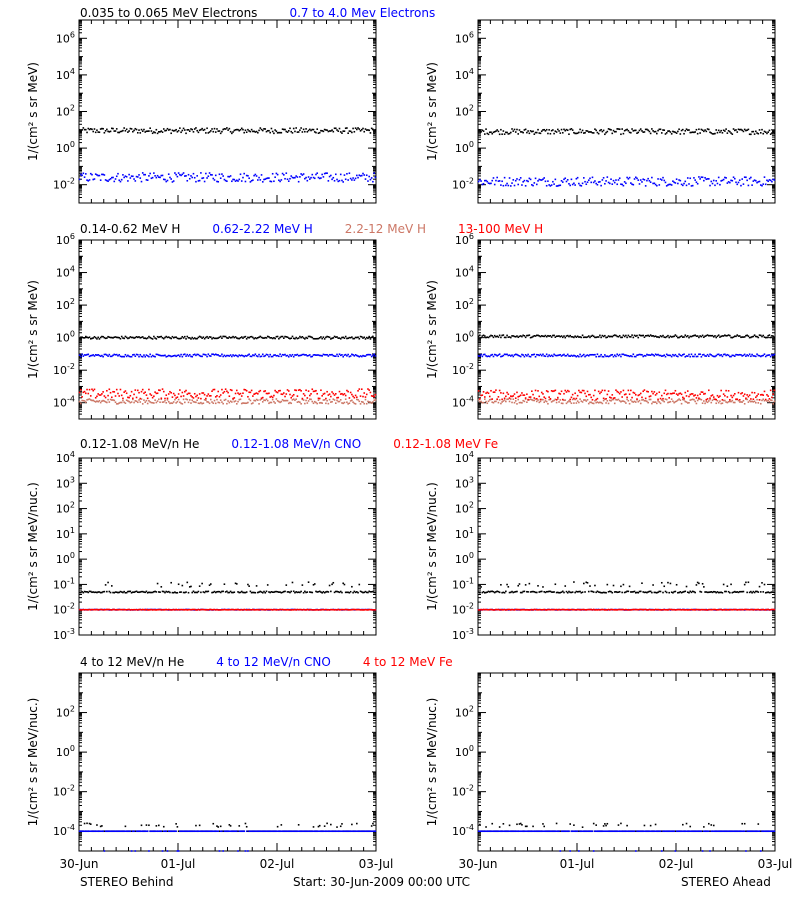  I want to click on y-tick-label: 10³, so click(464, 482).